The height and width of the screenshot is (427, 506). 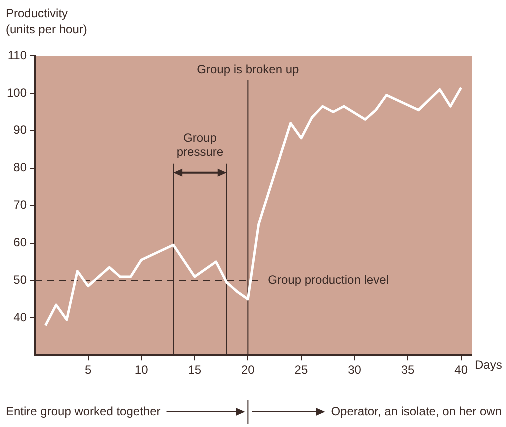 I want to click on text: Entire group worked together, so click(x=83, y=411).